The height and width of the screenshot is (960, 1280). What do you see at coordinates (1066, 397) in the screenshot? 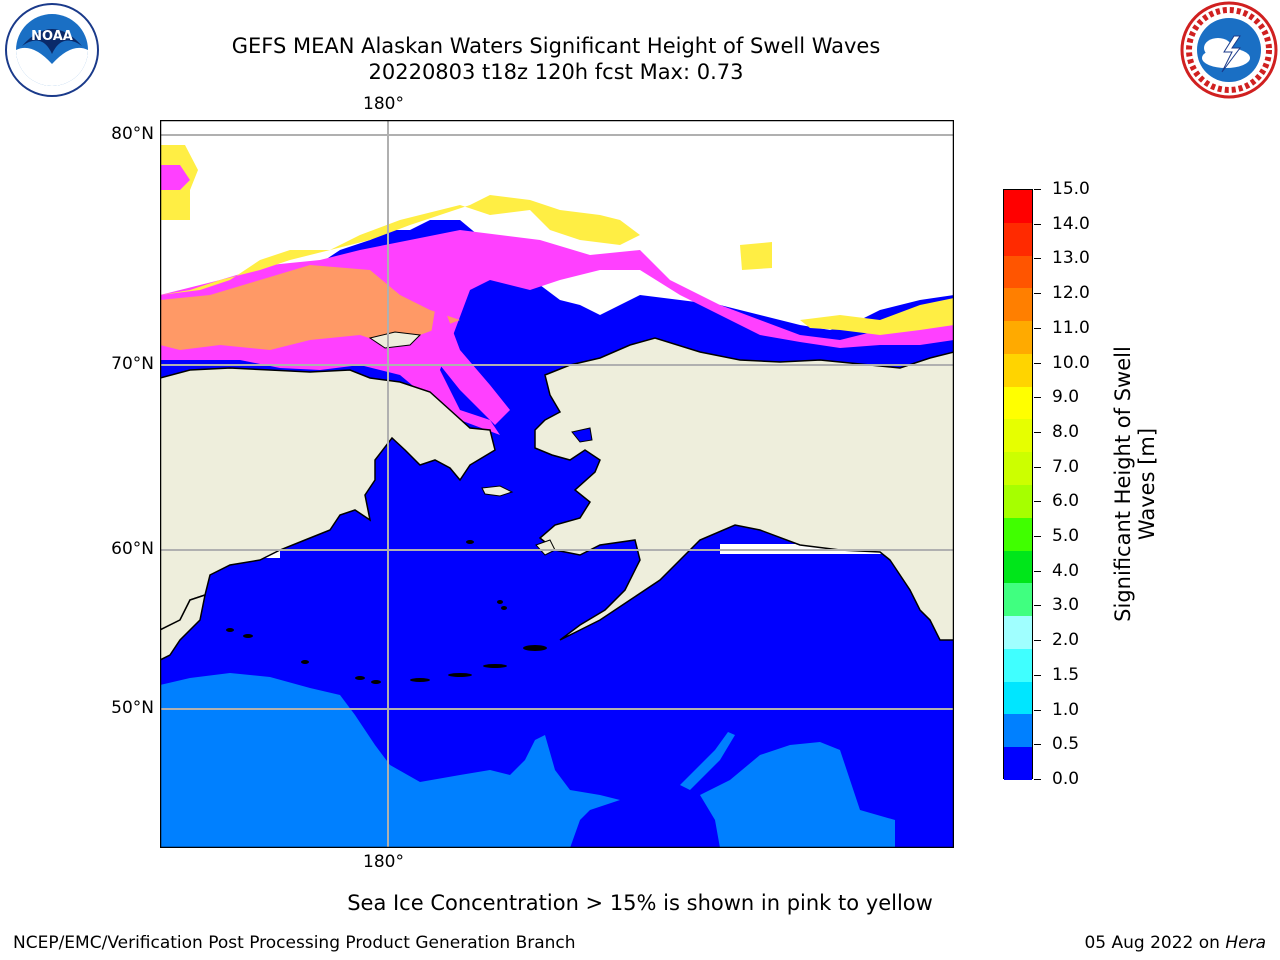
I see `colorbar-tick-label: 9.0` at bounding box center [1066, 397].